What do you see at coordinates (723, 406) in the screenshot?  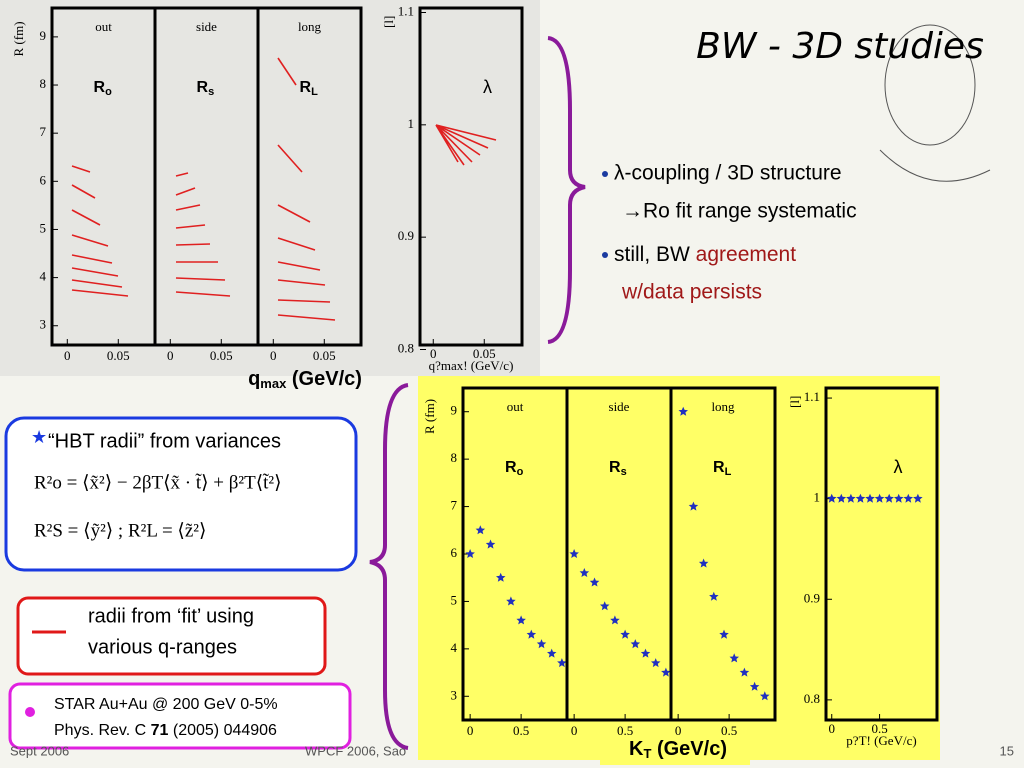 I see `panel-name: long` at bounding box center [723, 406].